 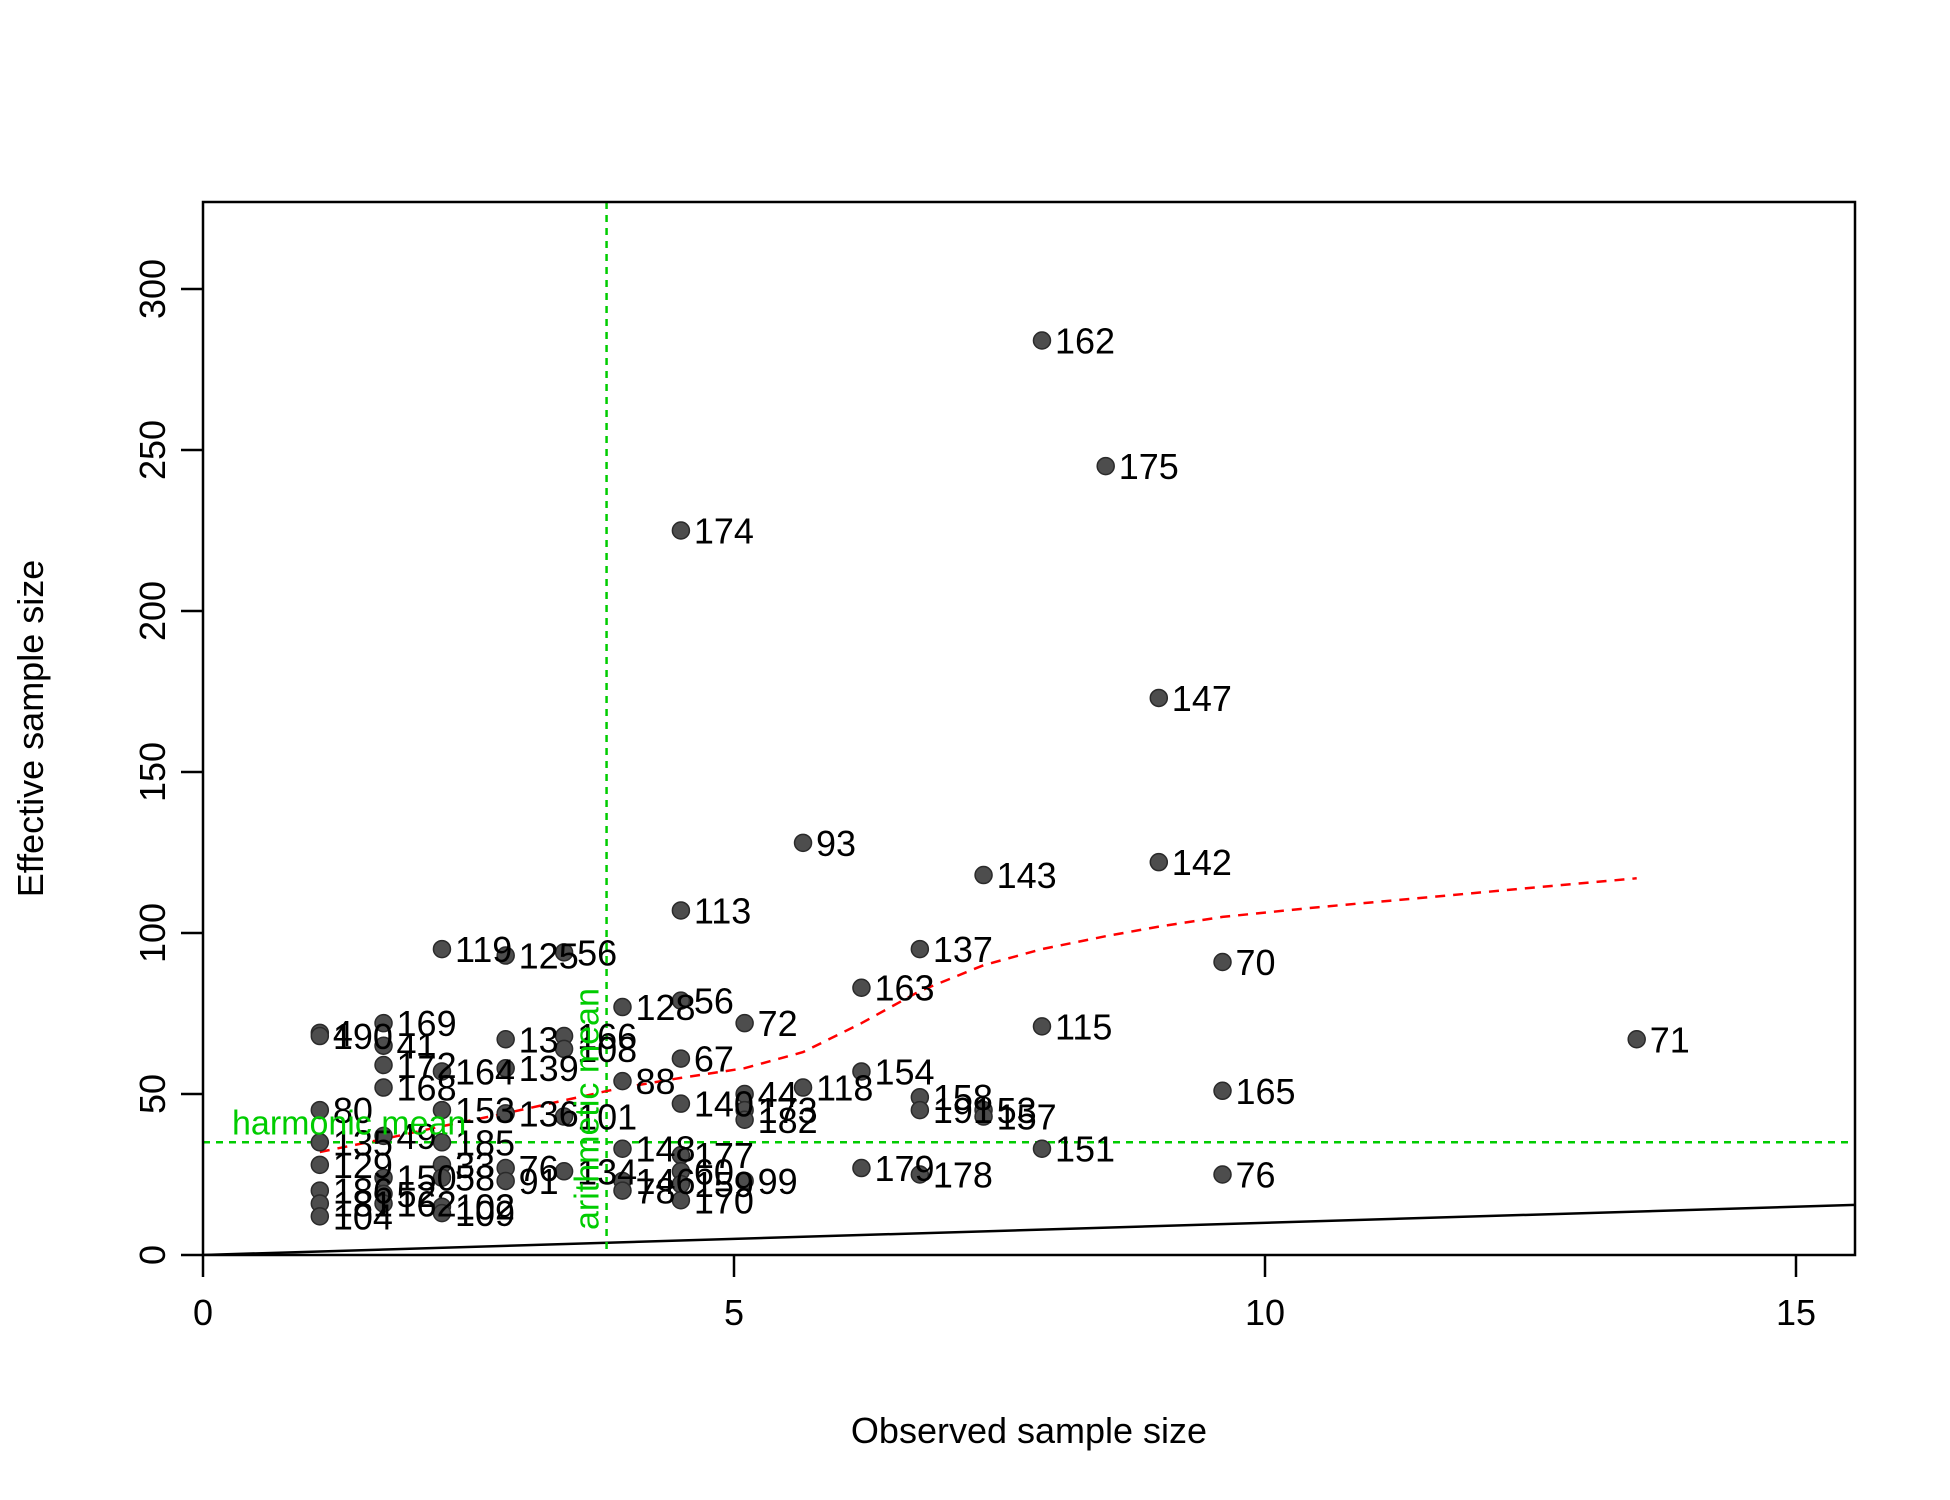 What do you see at coordinates (607, 1036) in the screenshot?
I see `point-label: 166` at bounding box center [607, 1036].